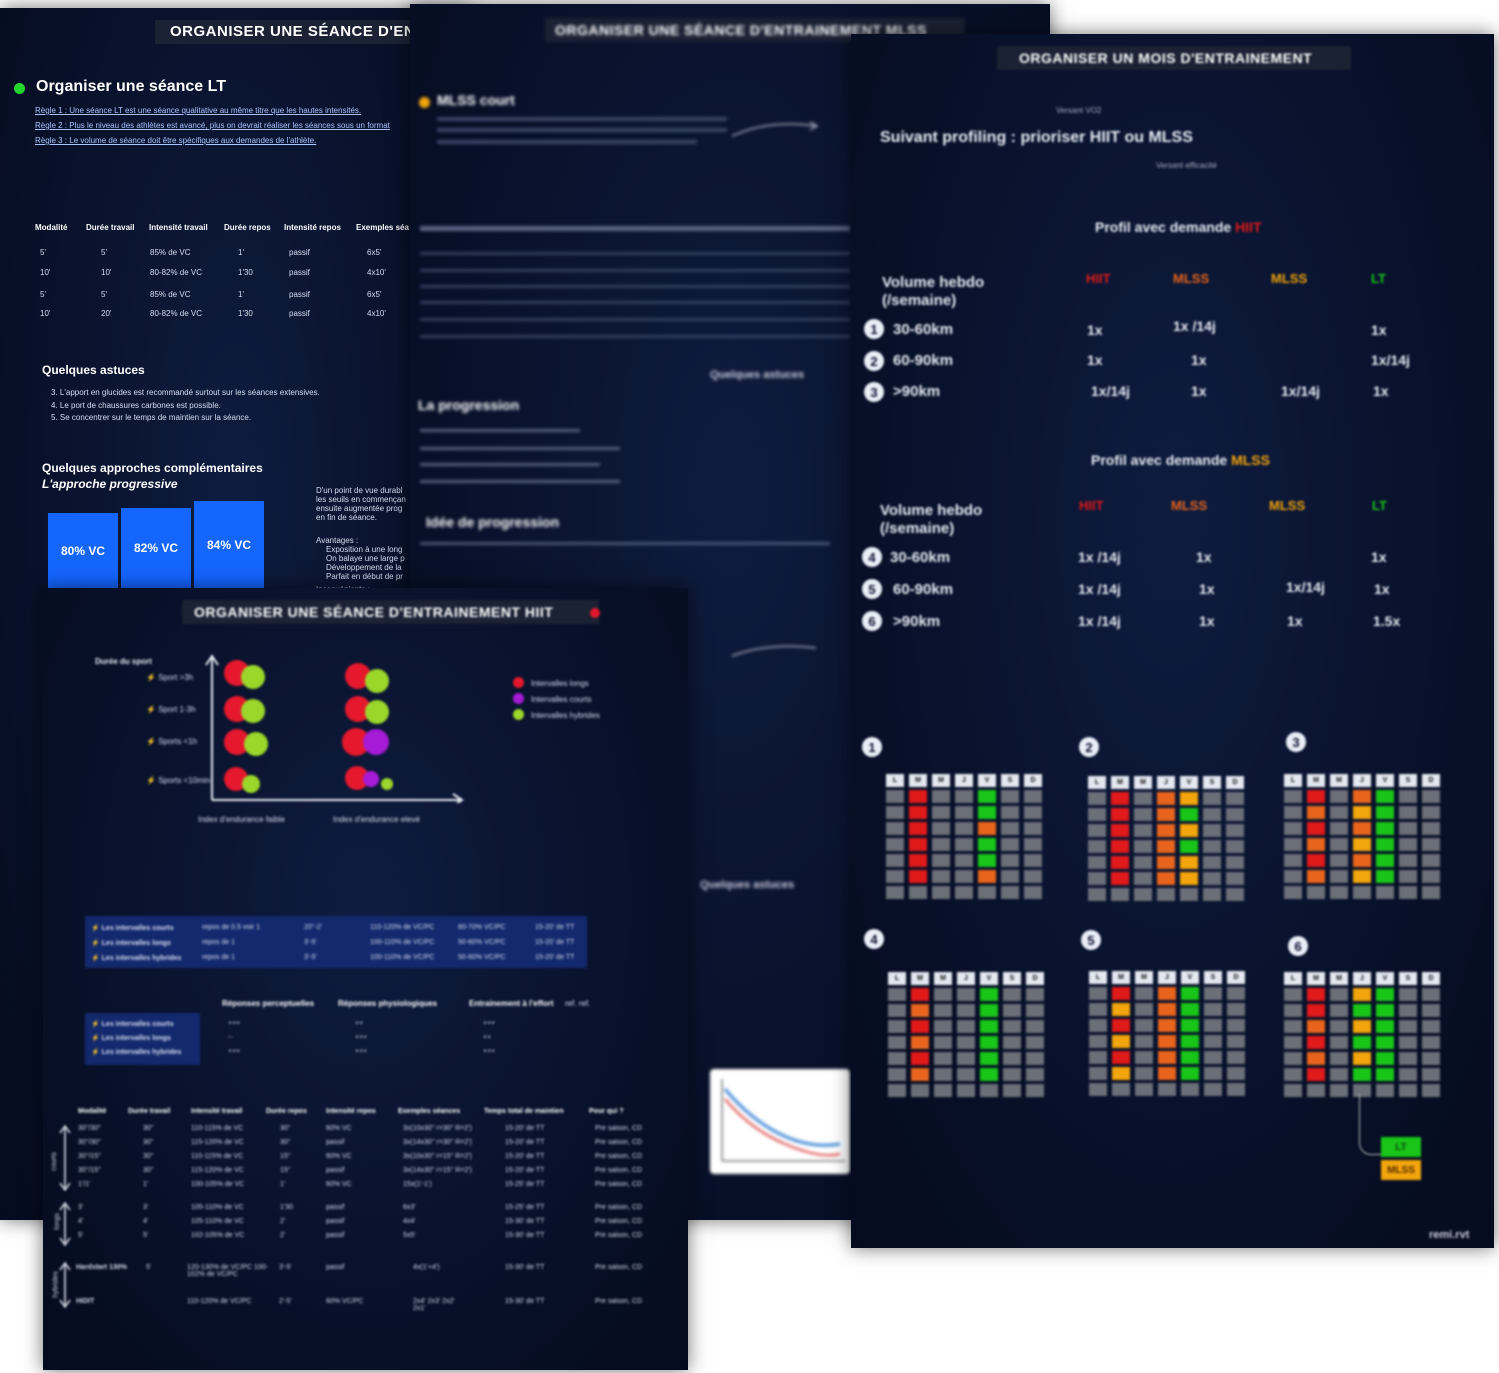  I want to click on calendar-day-head: L, so click(1098, 977).